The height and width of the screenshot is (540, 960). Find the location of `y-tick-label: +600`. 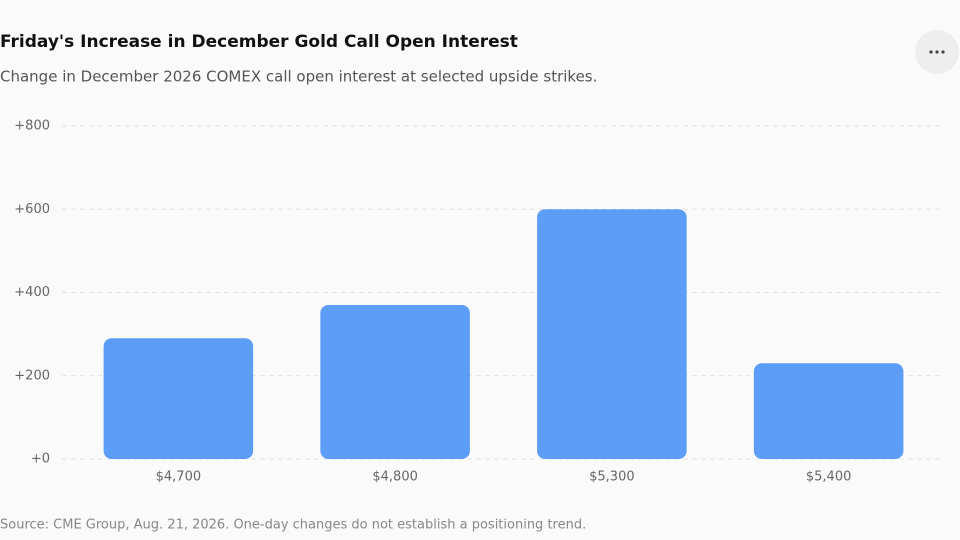

y-tick-label: +600 is located at coordinates (32, 209).